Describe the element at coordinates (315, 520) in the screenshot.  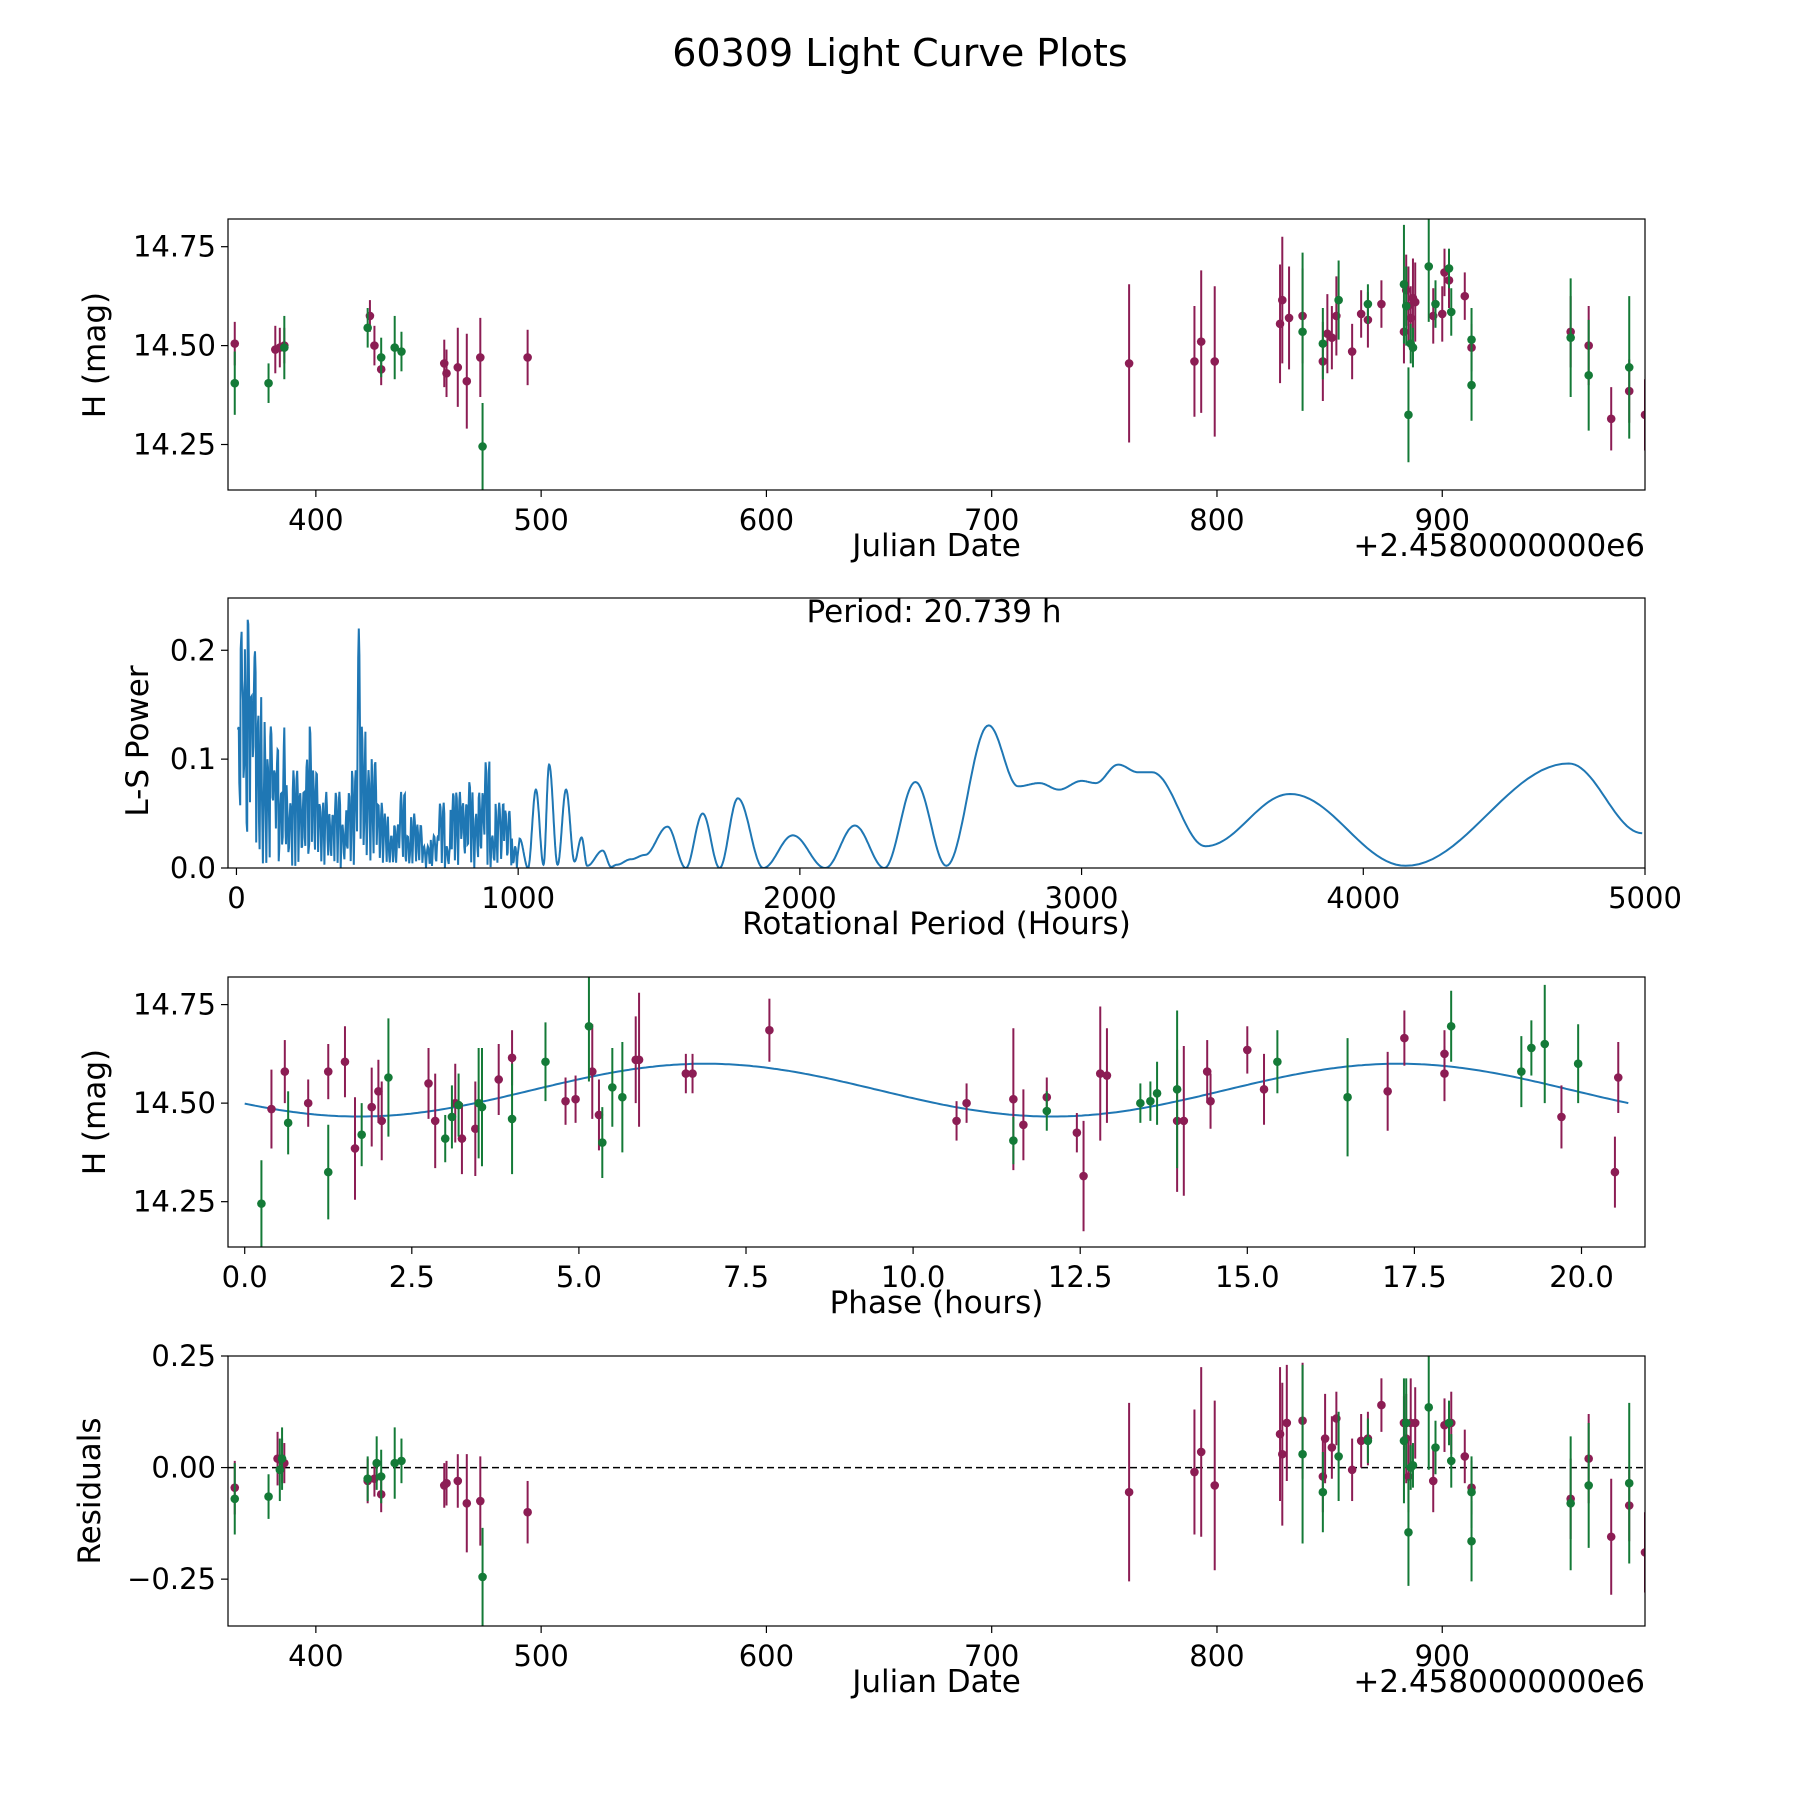
I see `lightcurve-xtick-label: 400` at that location.